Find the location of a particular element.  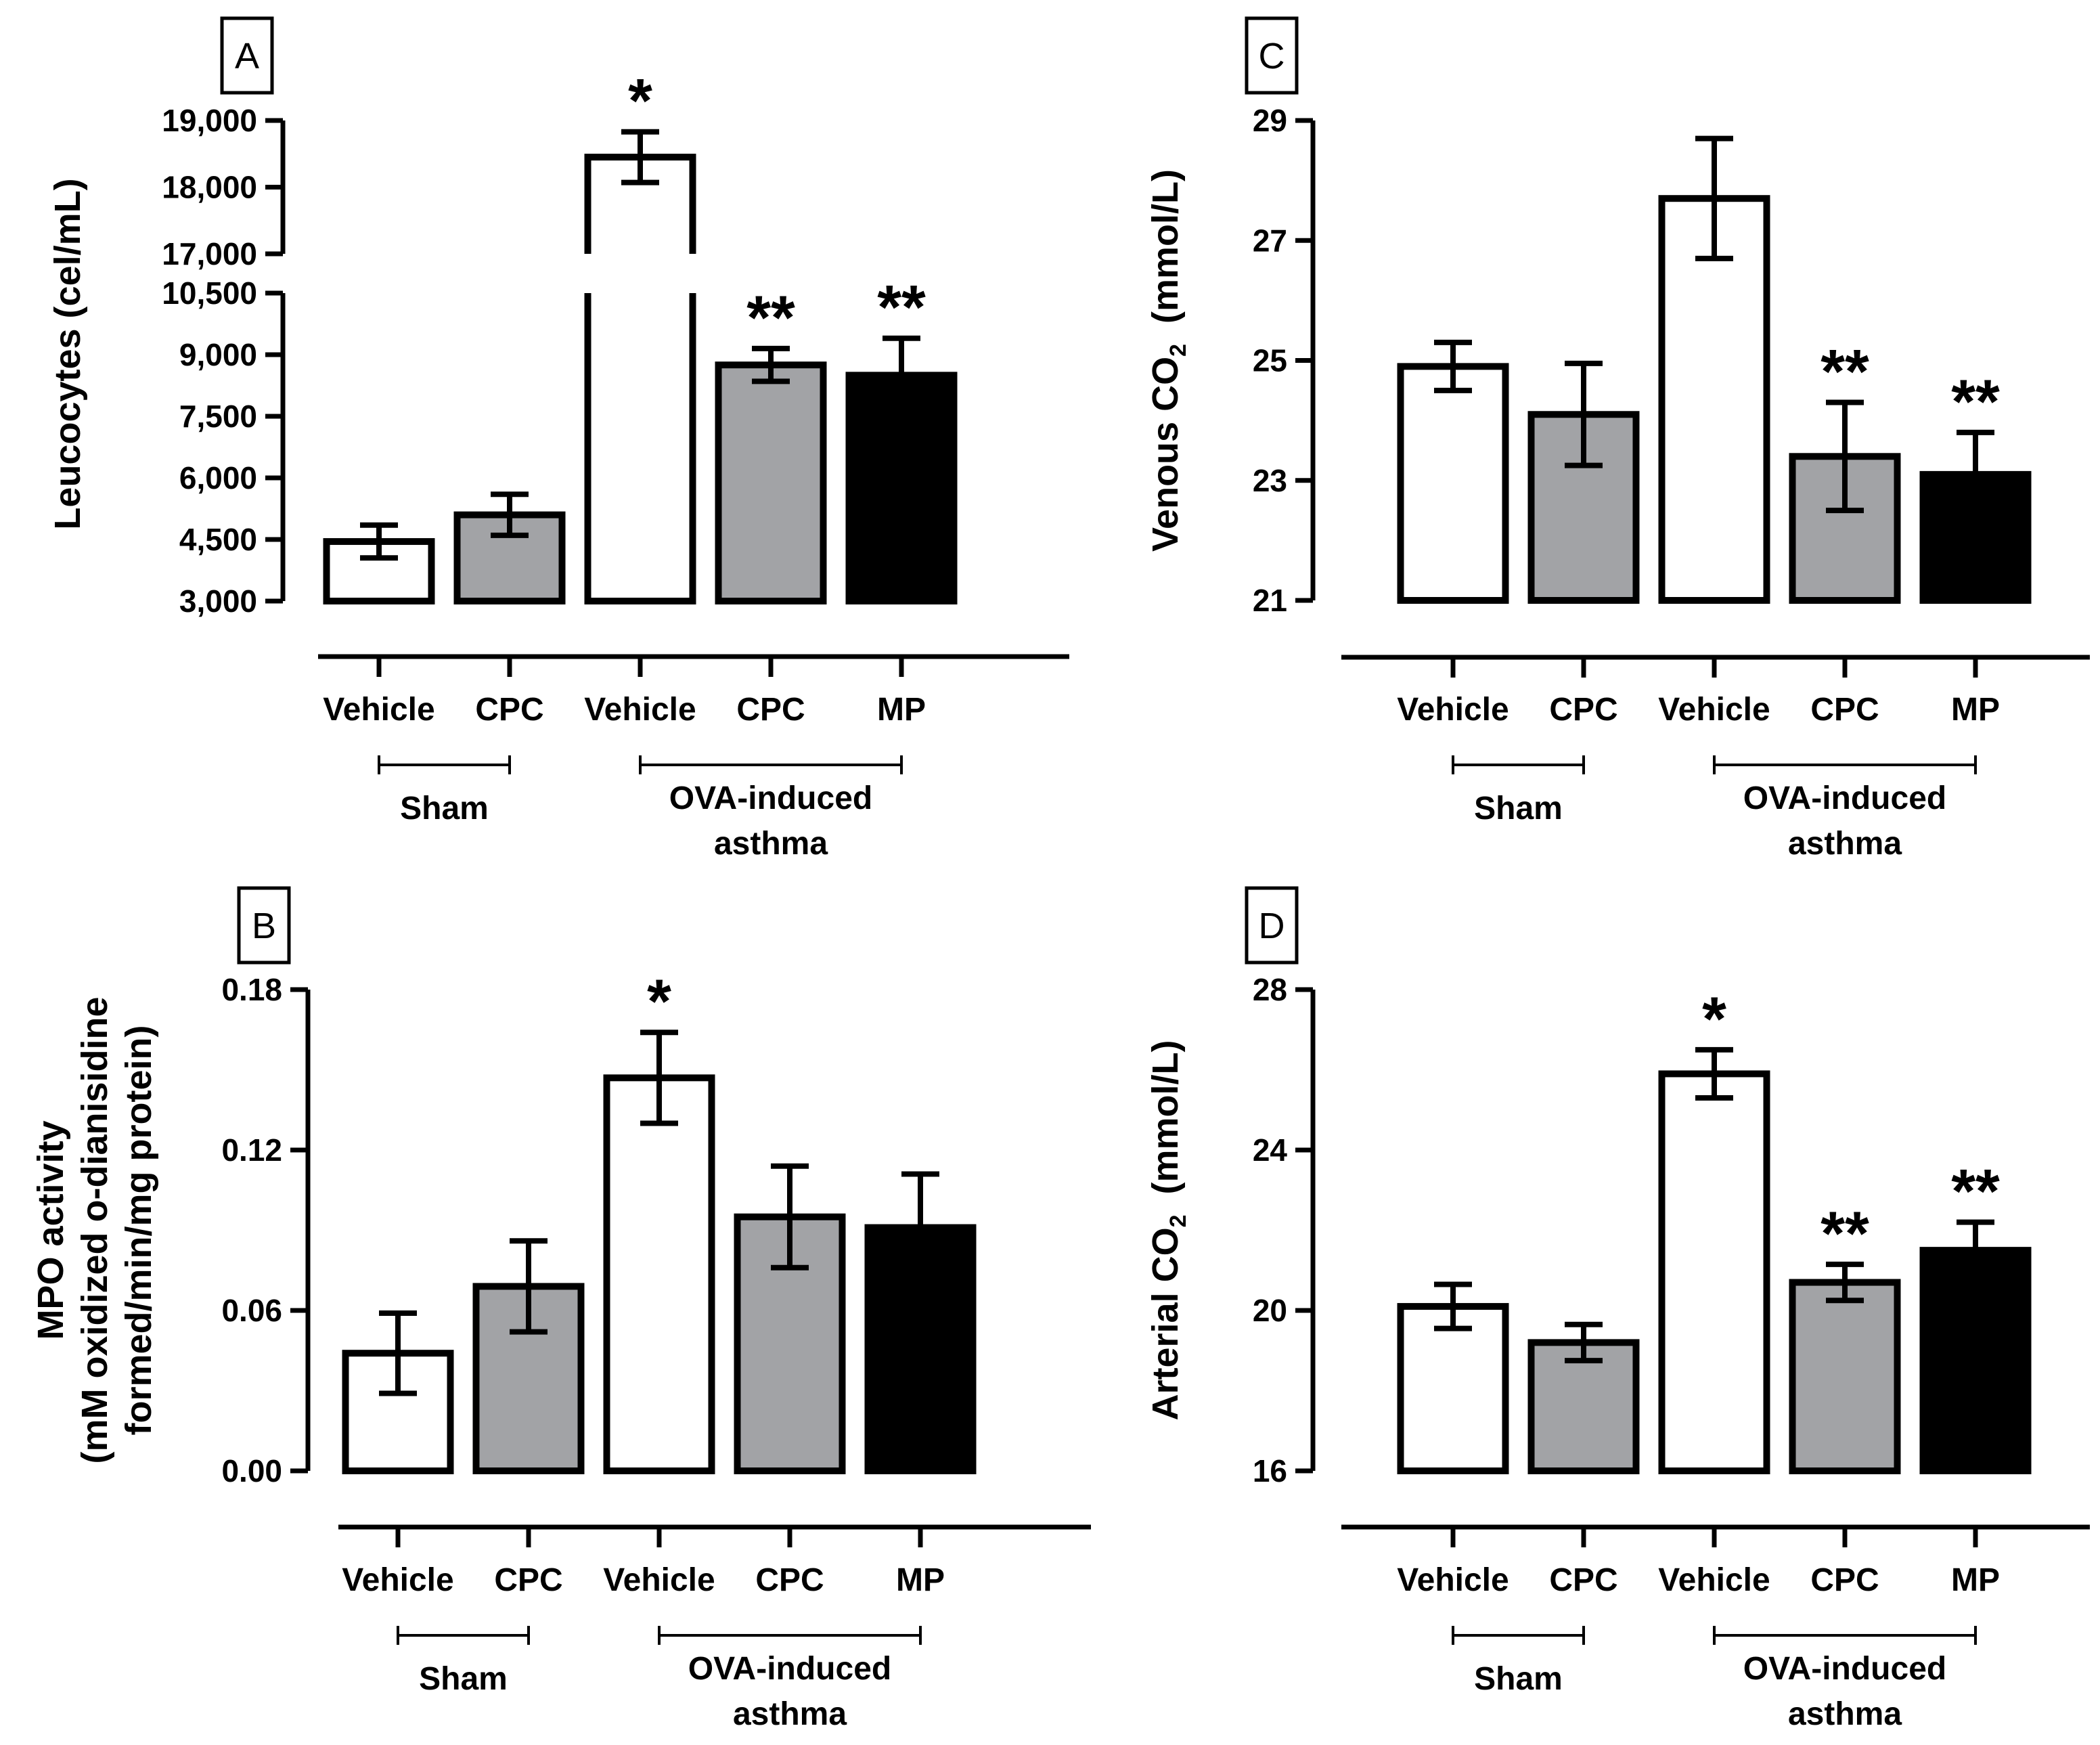

y-tick-label: 28 is located at coordinates (1270, 989).